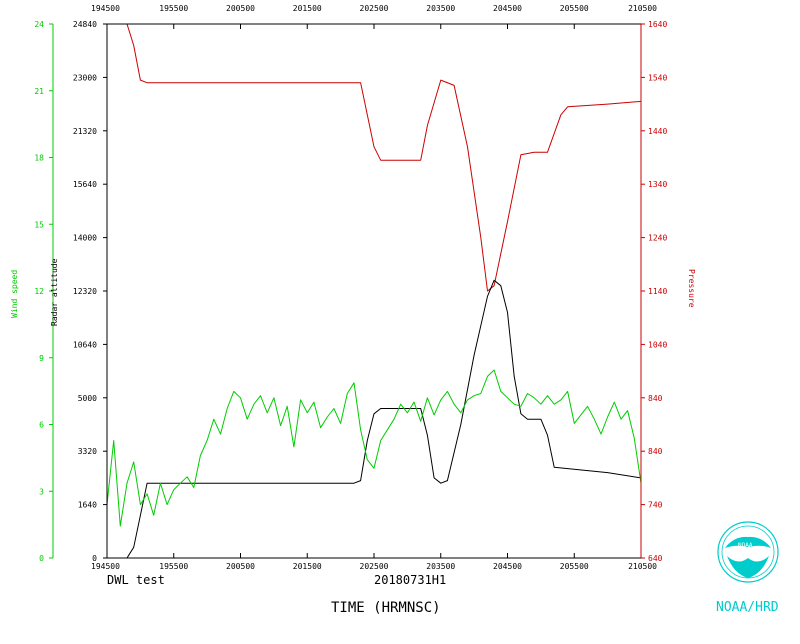 This screenshot has height=644, width=800. I want to click on logo-wave-mark, so click(748, 567).